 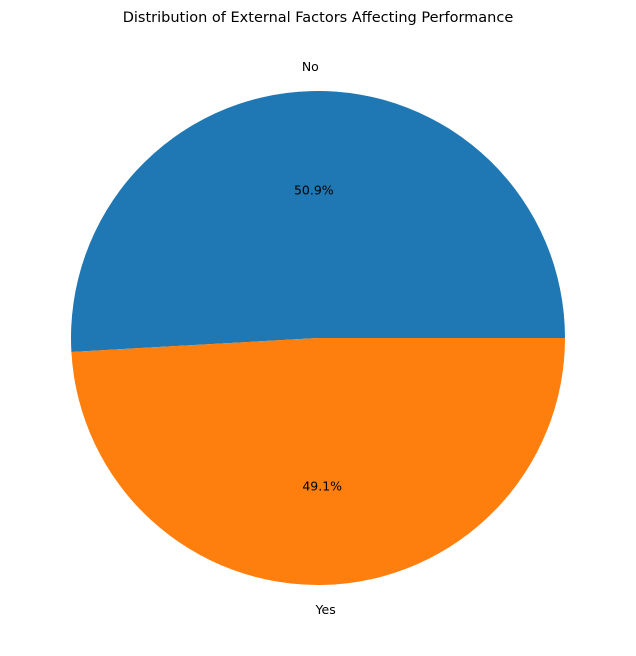 What do you see at coordinates (322, 486) in the screenshot?
I see `percent-label-yes: 49.1%` at bounding box center [322, 486].